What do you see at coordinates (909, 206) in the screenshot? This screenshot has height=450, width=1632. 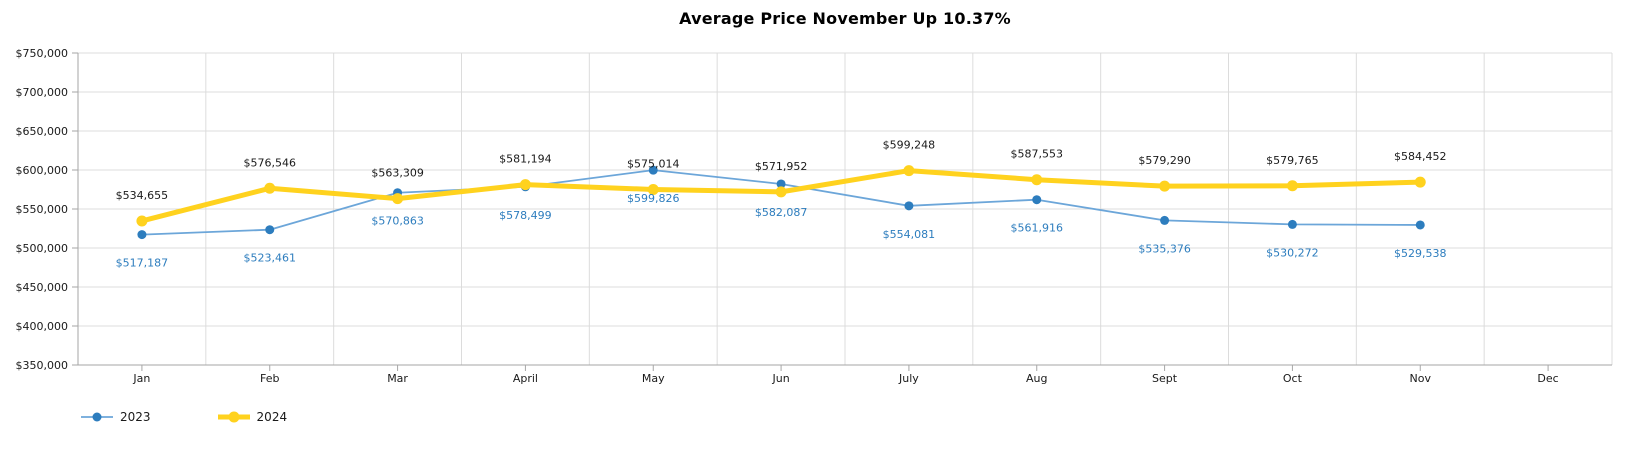 I see `data-point-2023-July` at bounding box center [909, 206].